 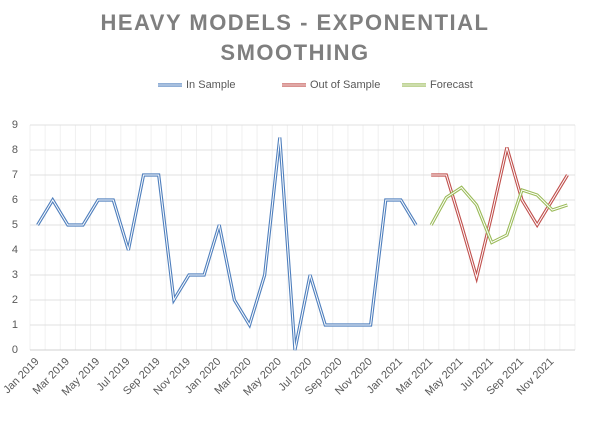 What do you see at coordinates (295, 37) in the screenshot?
I see `chart-title: HEAVY MODELS - EXPONENTIAL SMOOTHING` at bounding box center [295, 37].